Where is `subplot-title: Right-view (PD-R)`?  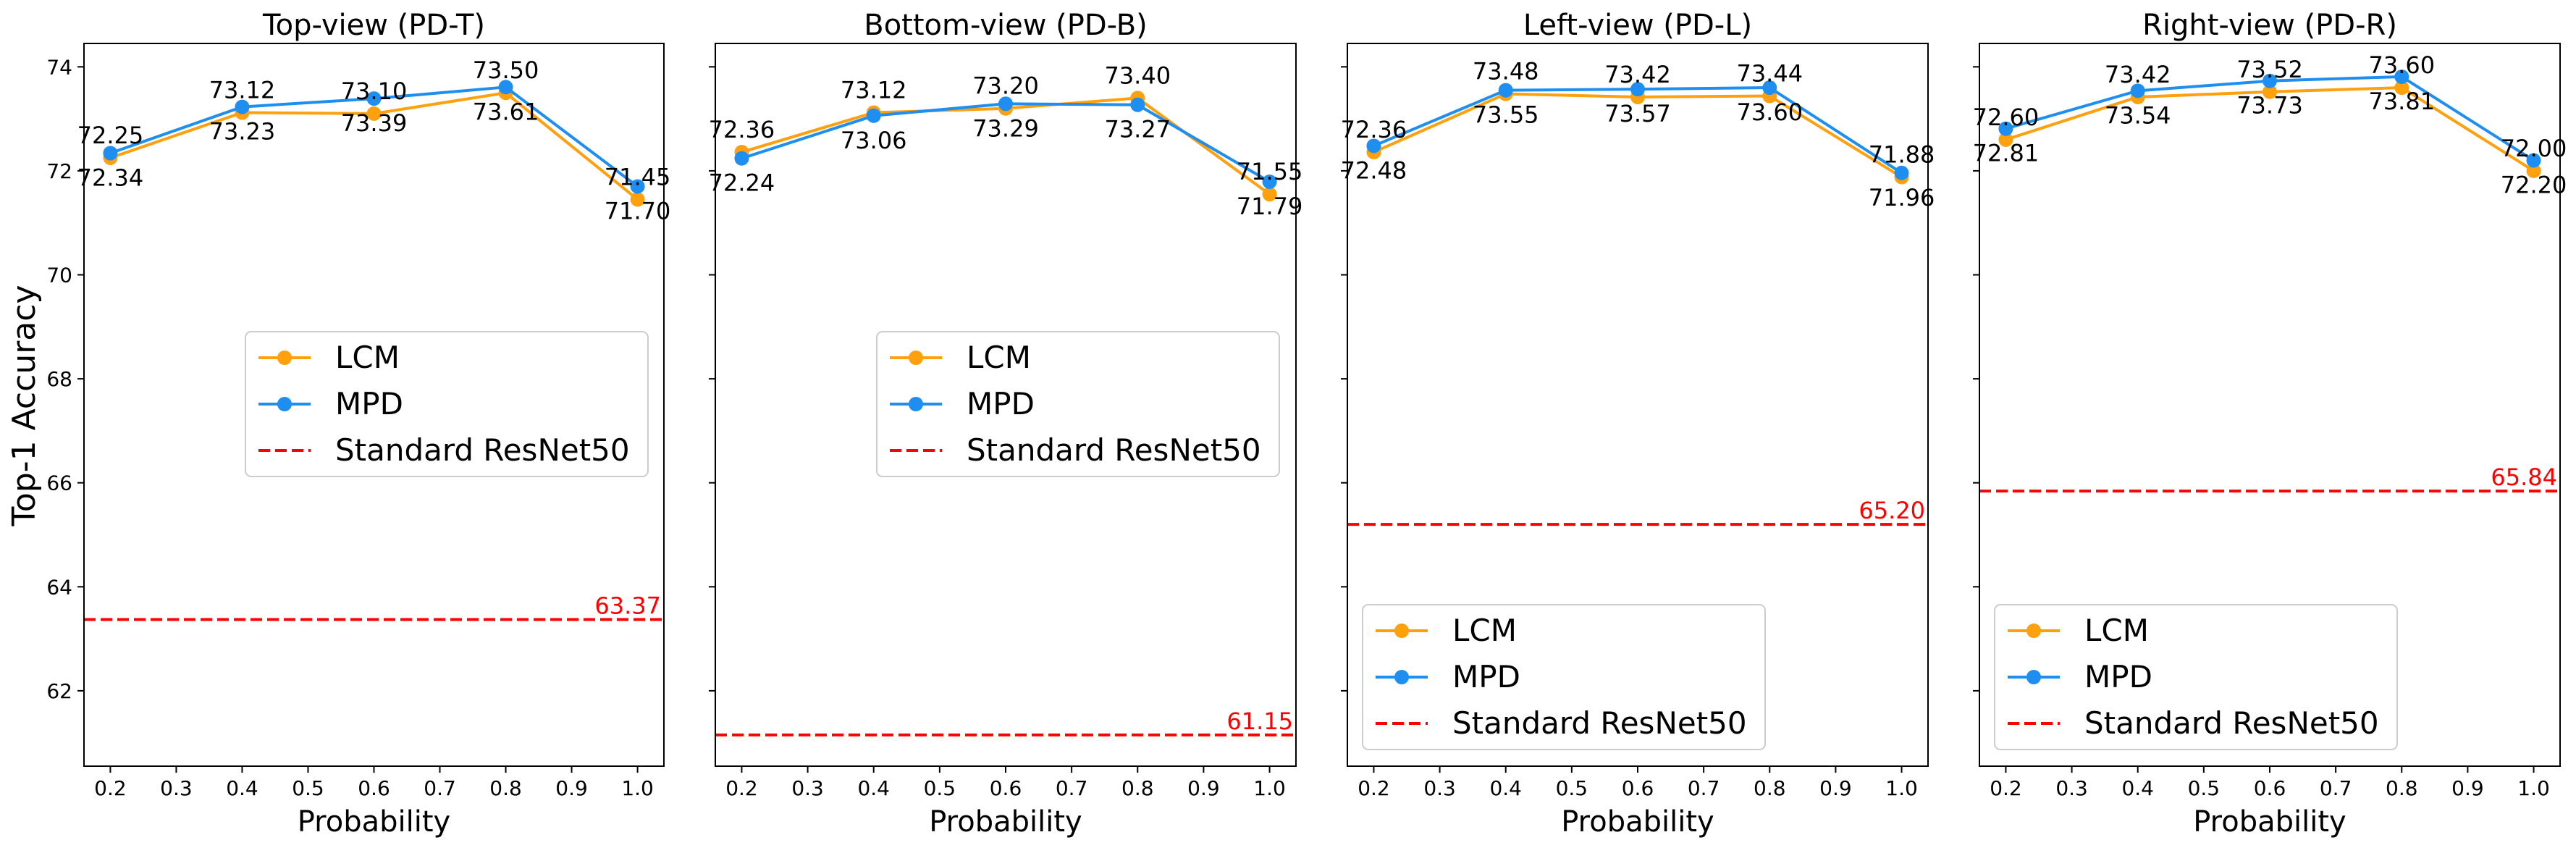 subplot-title: Right-view (PD-R) is located at coordinates (2269, 25).